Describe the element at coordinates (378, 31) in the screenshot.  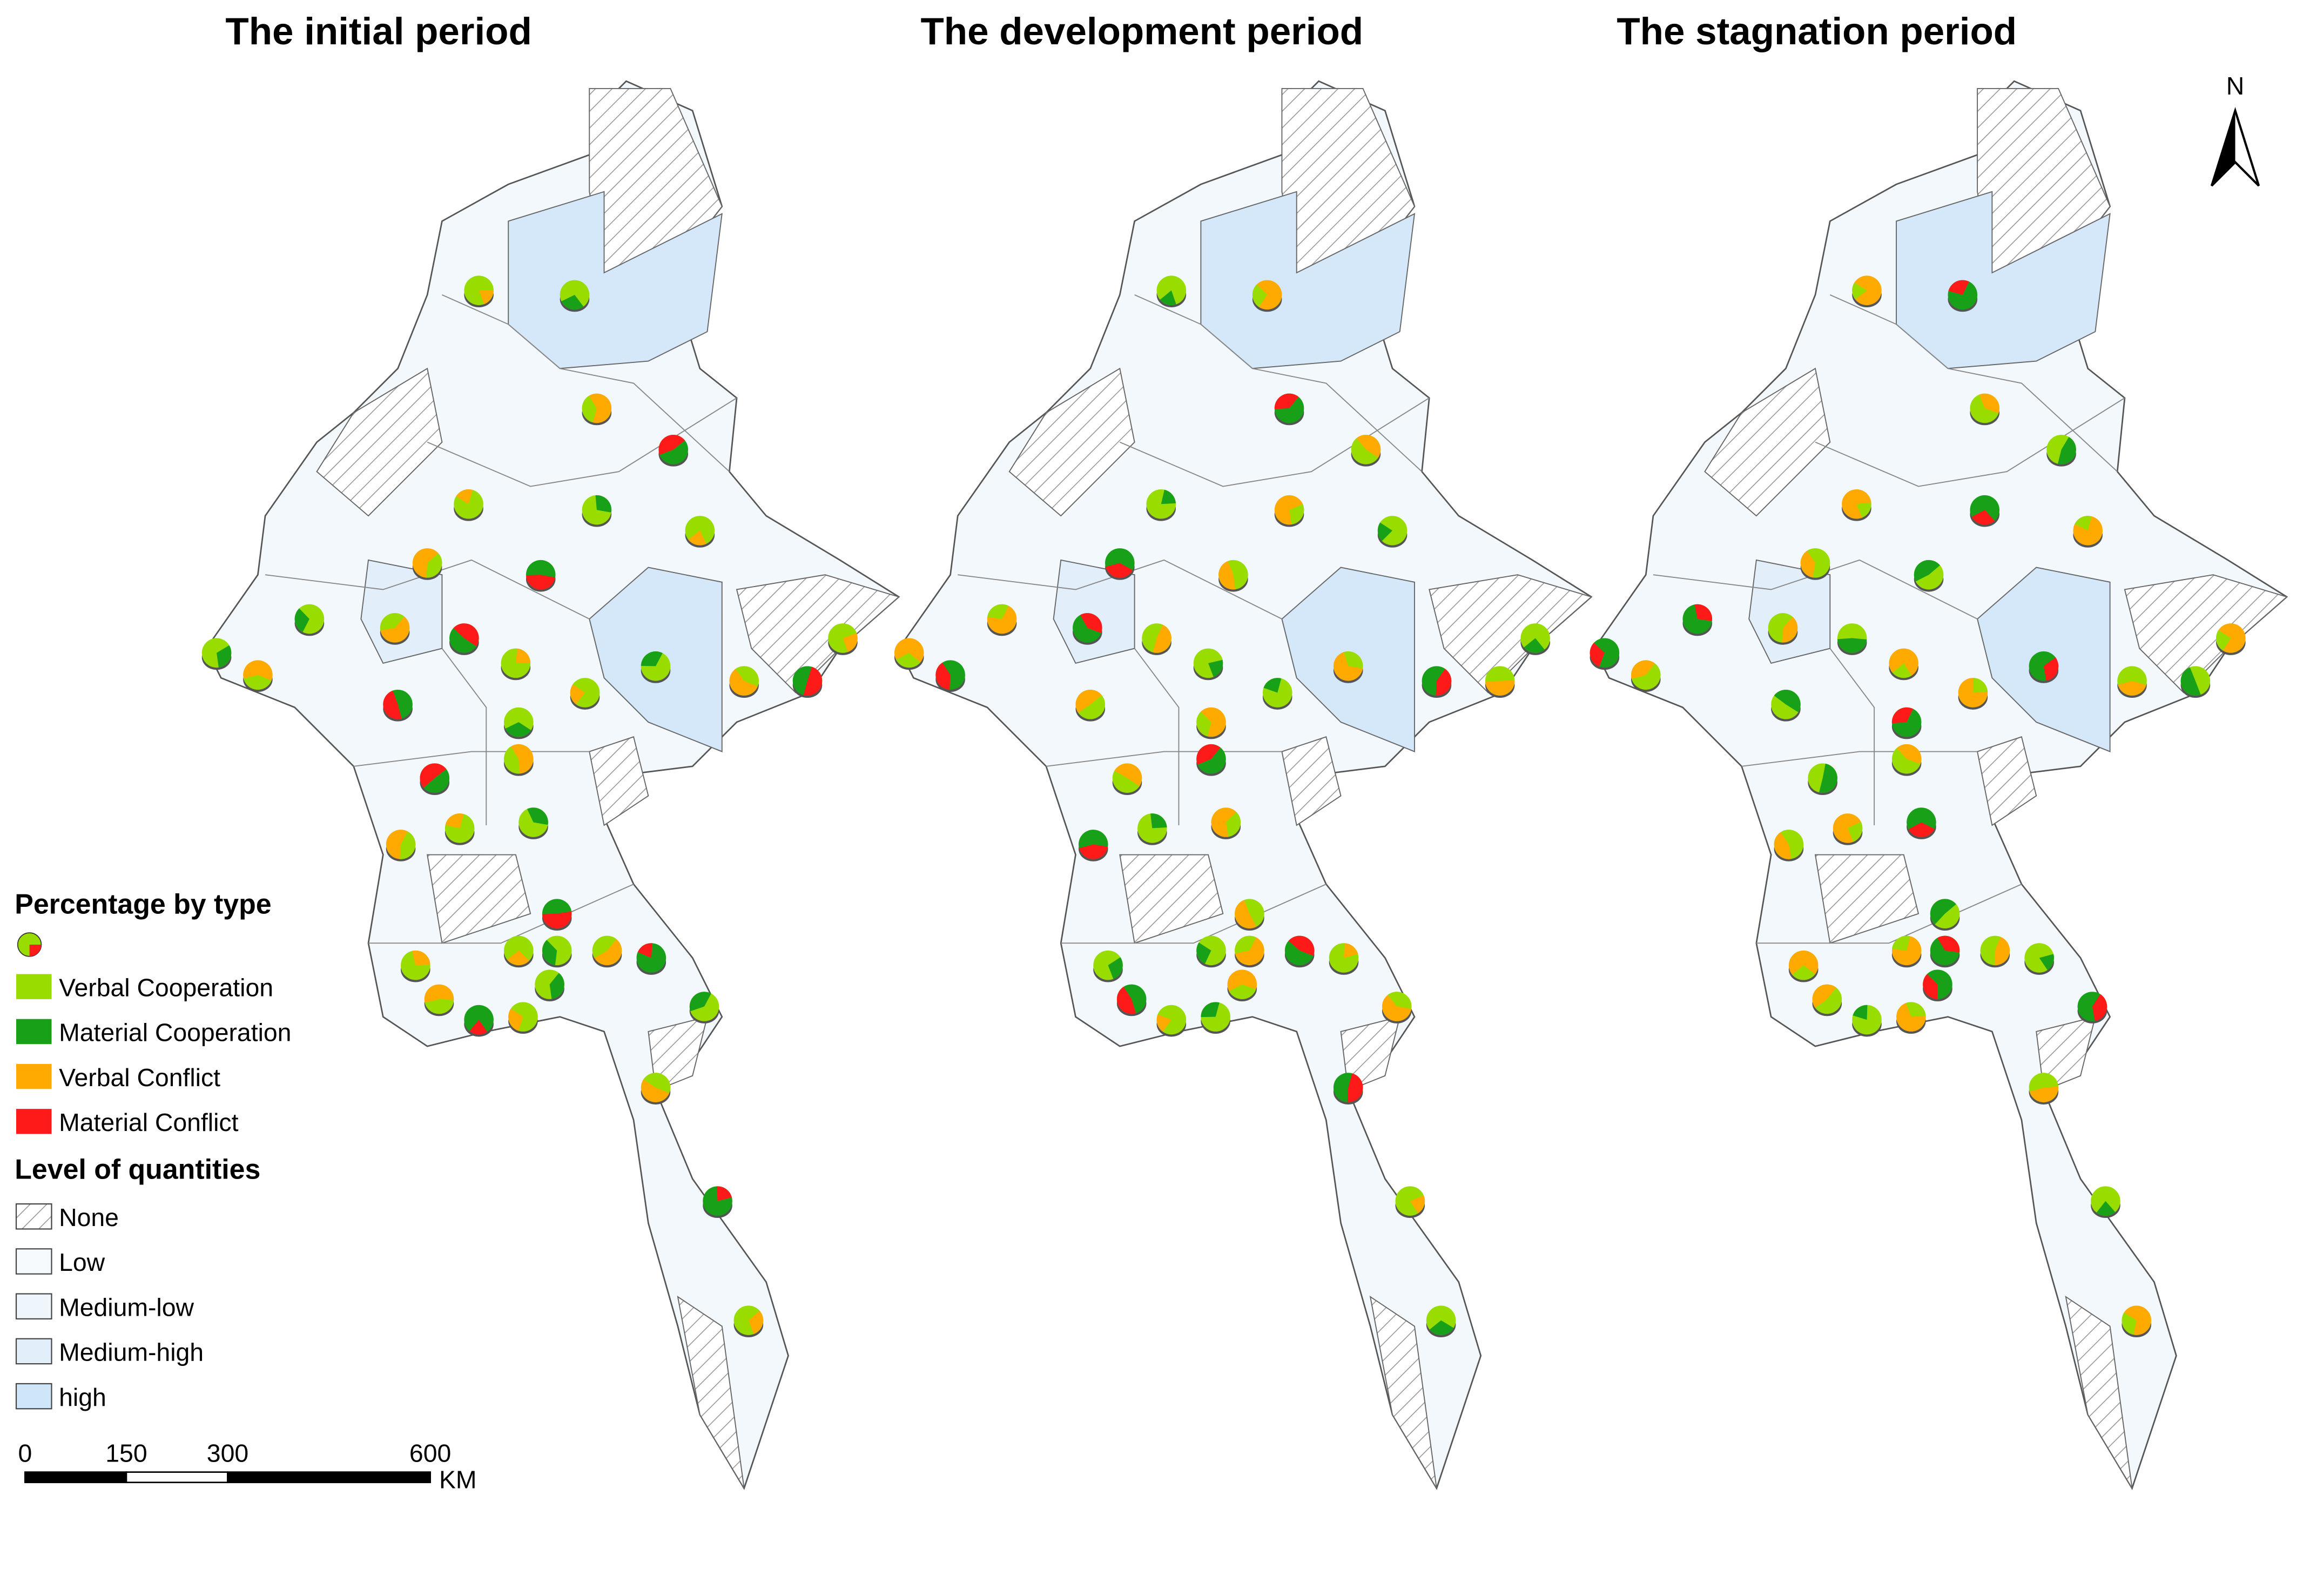
I see `map-title: The initial period` at that location.